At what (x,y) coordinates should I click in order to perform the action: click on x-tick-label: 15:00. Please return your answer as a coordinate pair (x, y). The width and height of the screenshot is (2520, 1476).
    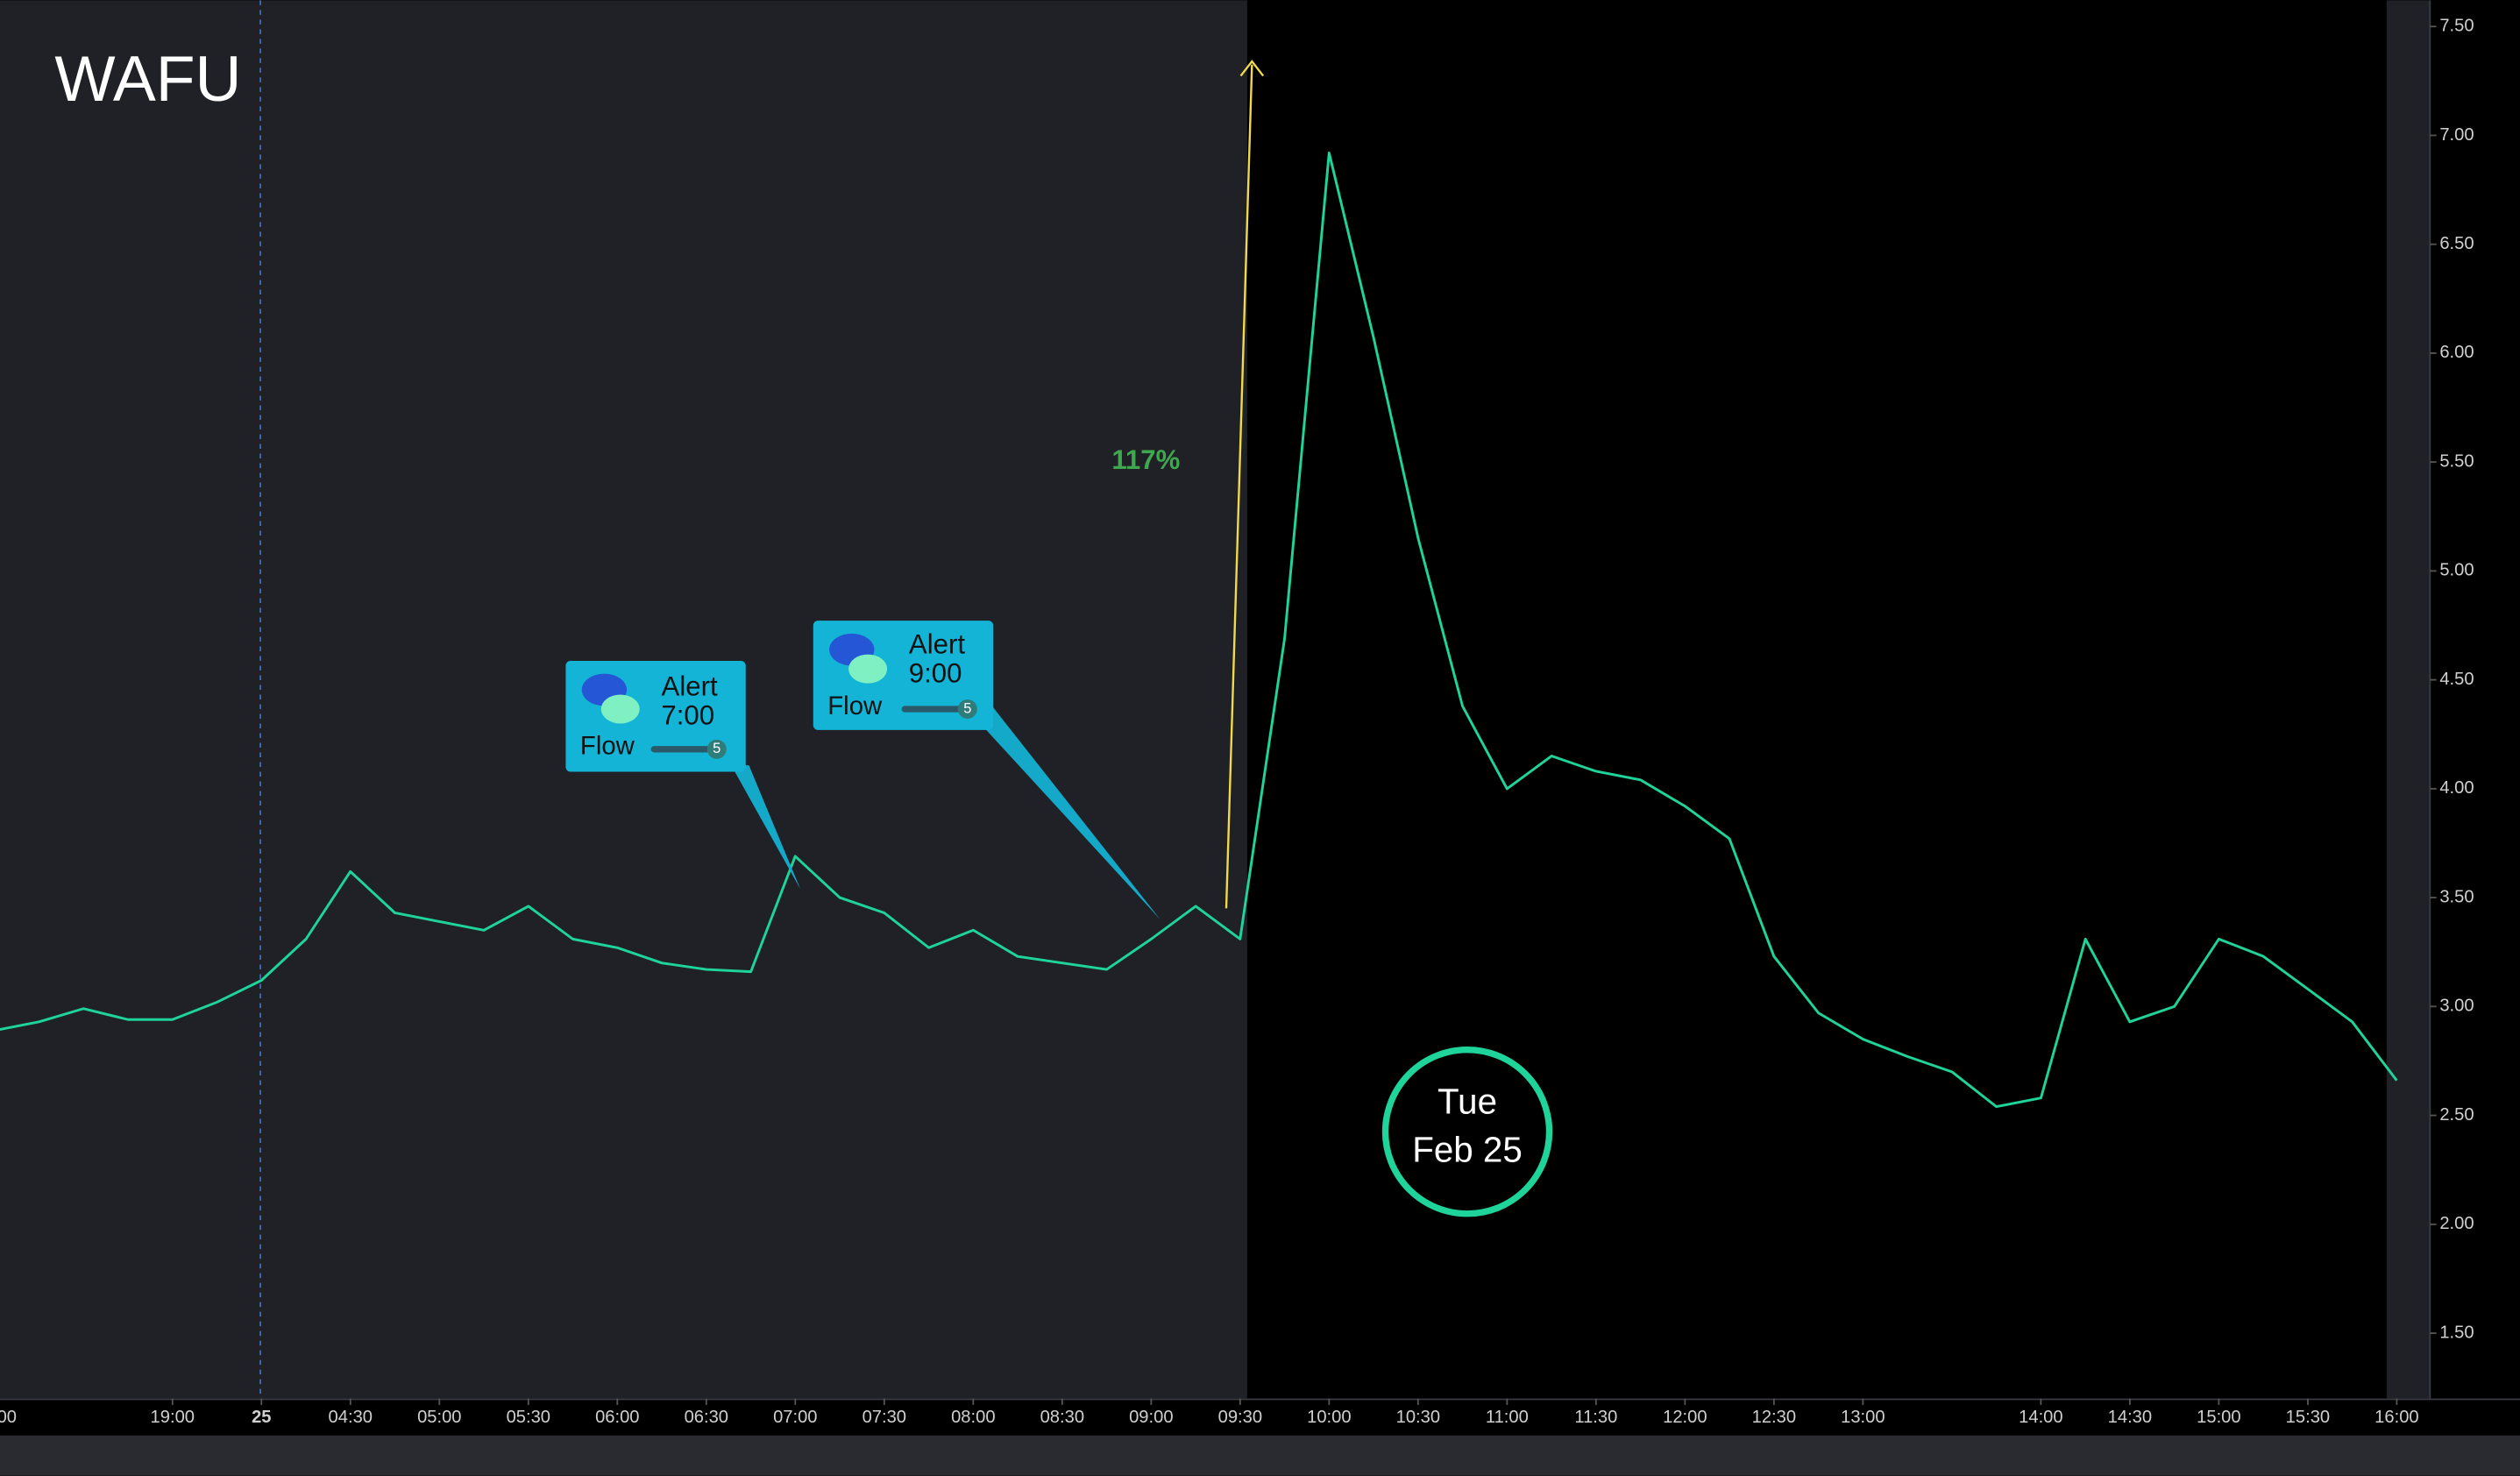
    Looking at the image, I should click on (2218, 1418).